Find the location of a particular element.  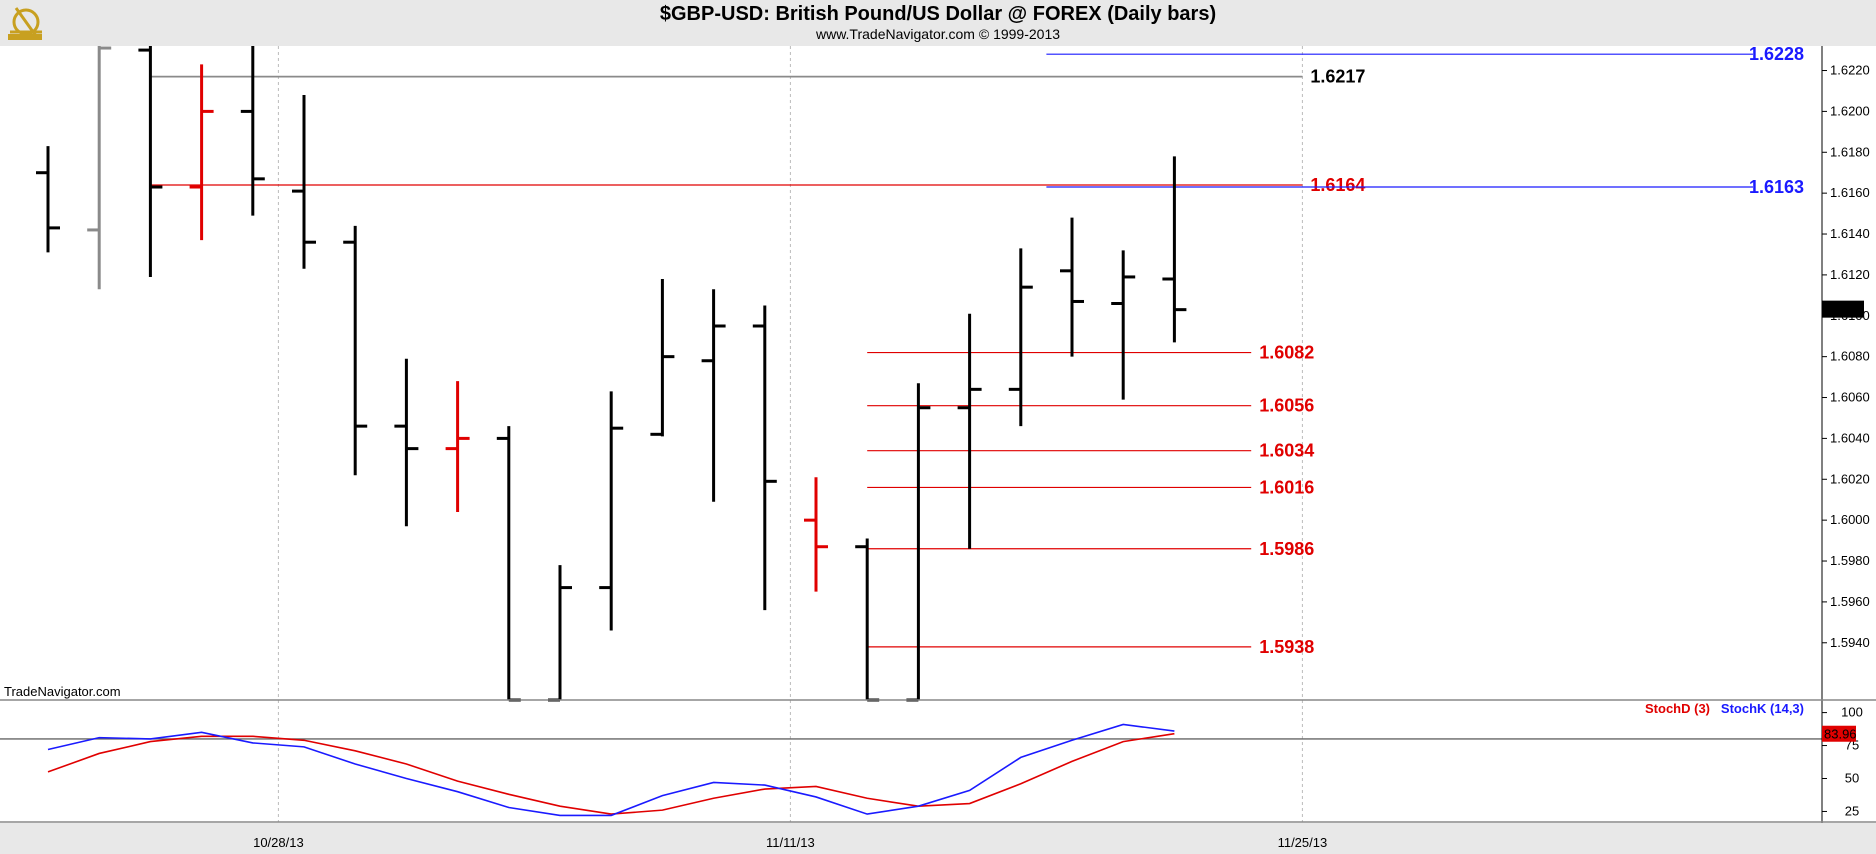

level-label-1-6228: 1.6228 is located at coordinates (1776, 54).